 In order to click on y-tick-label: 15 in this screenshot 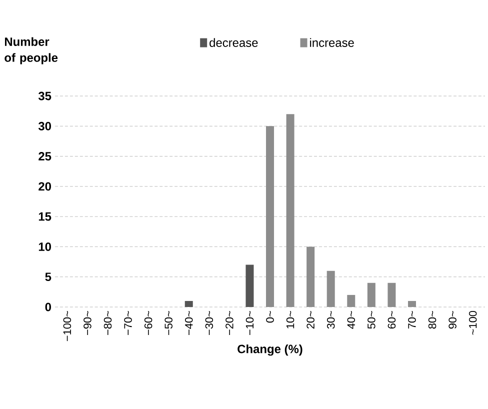, I will do `click(45, 216)`.